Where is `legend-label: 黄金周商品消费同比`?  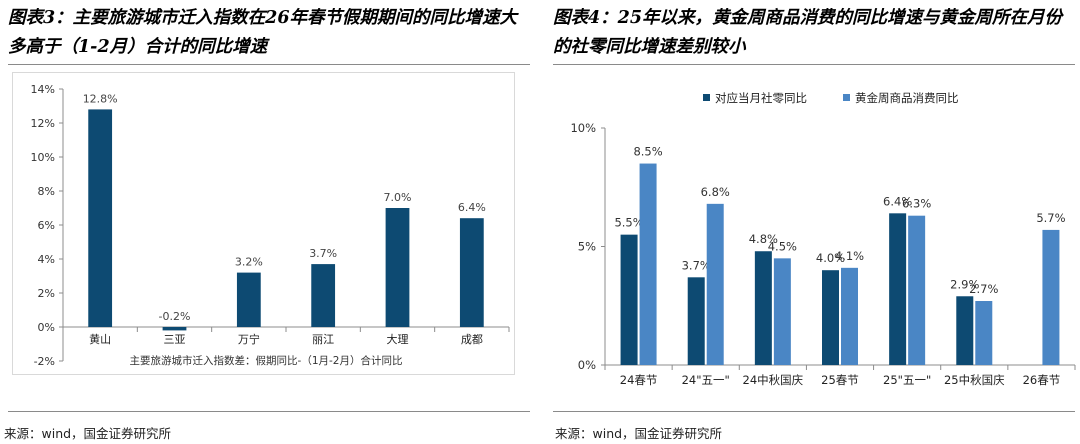 legend-label: 黄金周商品消费同比 is located at coordinates (907, 98).